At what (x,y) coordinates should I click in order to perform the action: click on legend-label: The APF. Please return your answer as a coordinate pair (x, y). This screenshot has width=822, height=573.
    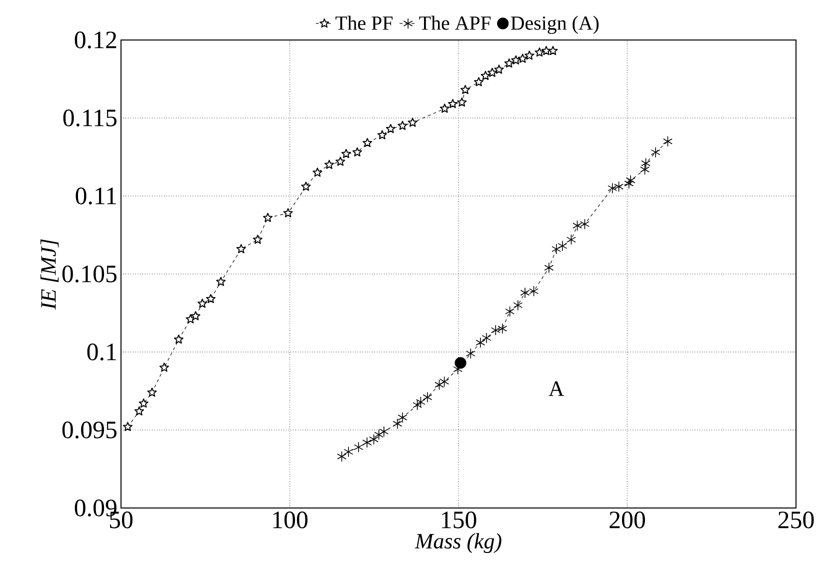
    Looking at the image, I should click on (455, 23).